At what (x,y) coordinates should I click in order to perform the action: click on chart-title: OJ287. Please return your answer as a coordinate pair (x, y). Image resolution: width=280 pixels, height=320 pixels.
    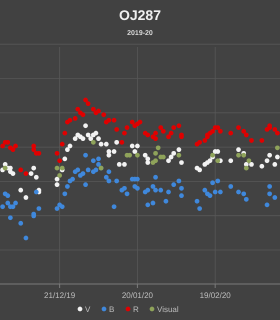
    Looking at the image, I should click on (140, 15).